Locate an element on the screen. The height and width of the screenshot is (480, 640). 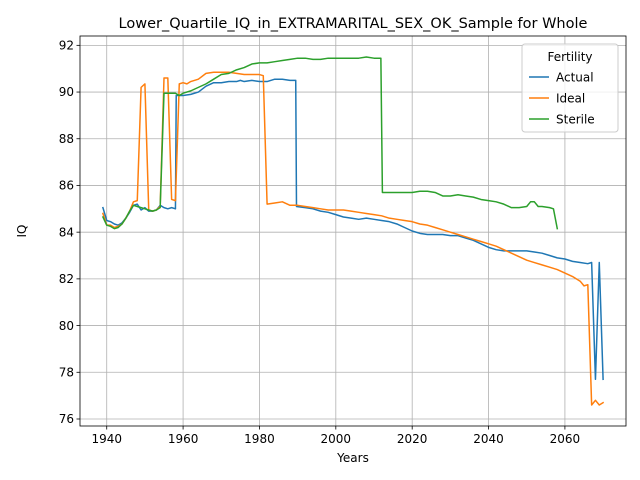
y-axis-label: IQ is located at coordinates (22, 231).